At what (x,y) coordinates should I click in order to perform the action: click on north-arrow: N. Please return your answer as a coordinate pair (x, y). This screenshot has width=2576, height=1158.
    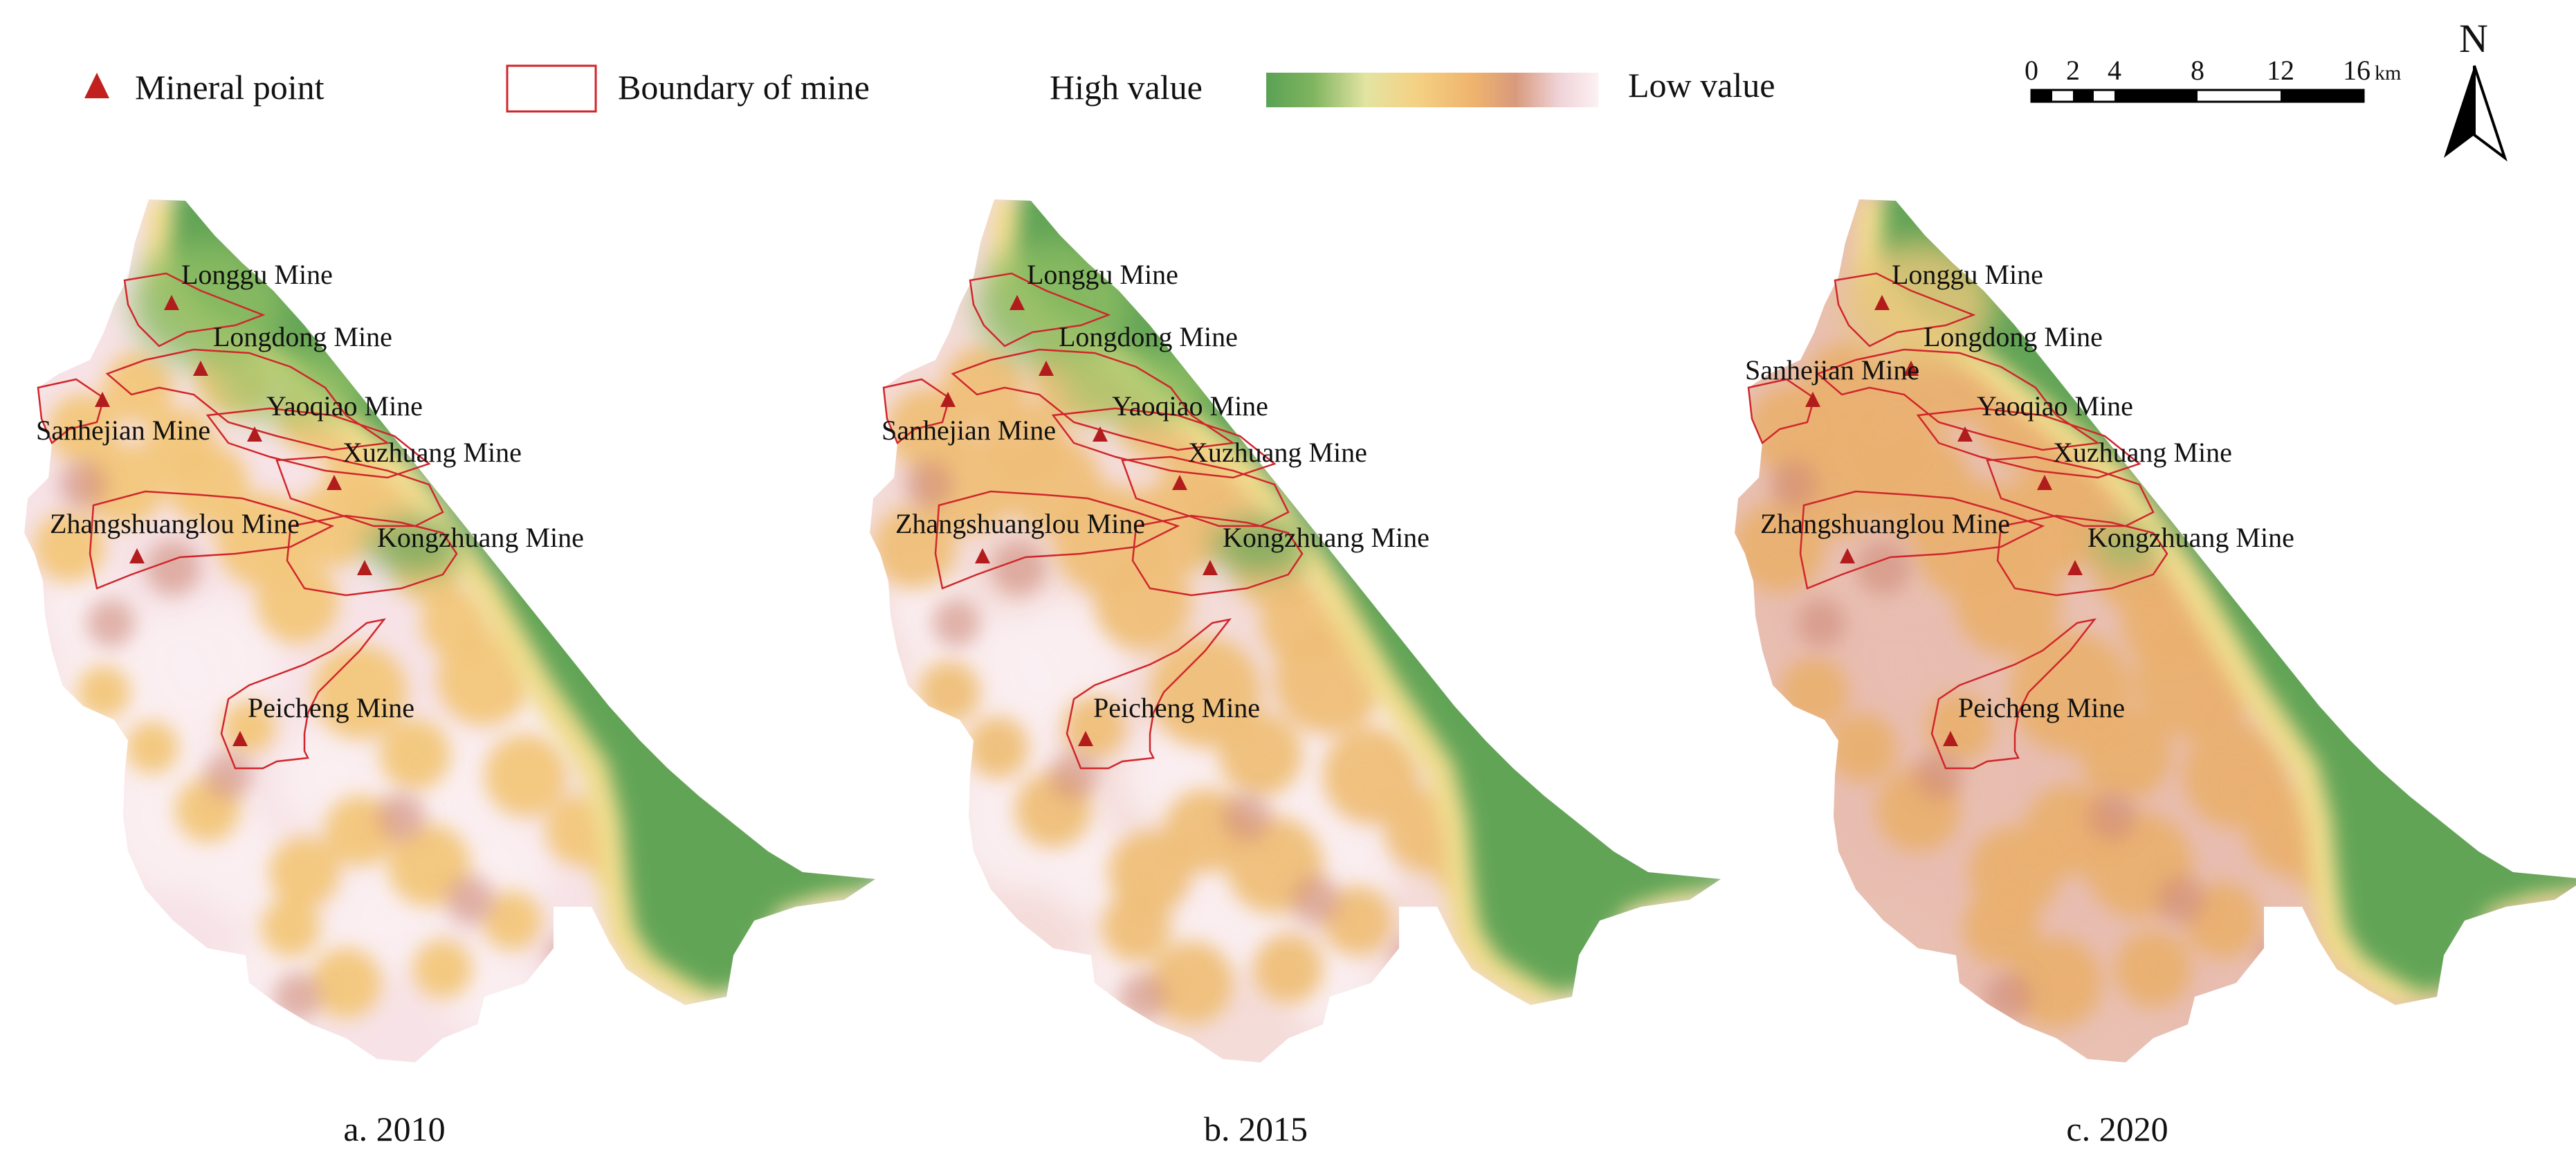
    Looking at the image, I should click on (2476, 89).